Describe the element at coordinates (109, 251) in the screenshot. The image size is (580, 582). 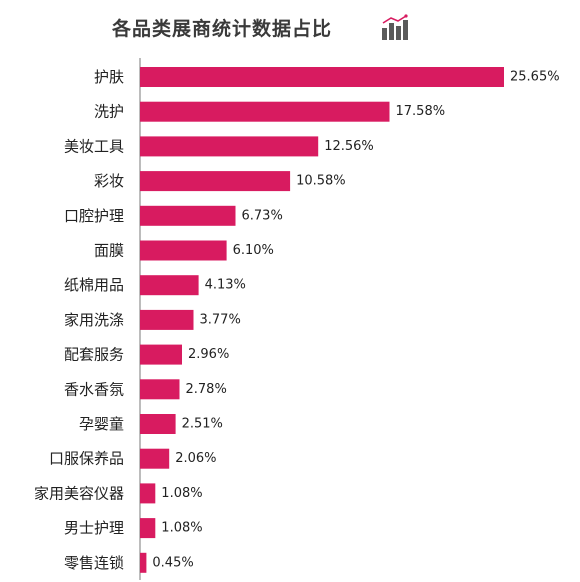
I see `category-label: 面膜` at that location.